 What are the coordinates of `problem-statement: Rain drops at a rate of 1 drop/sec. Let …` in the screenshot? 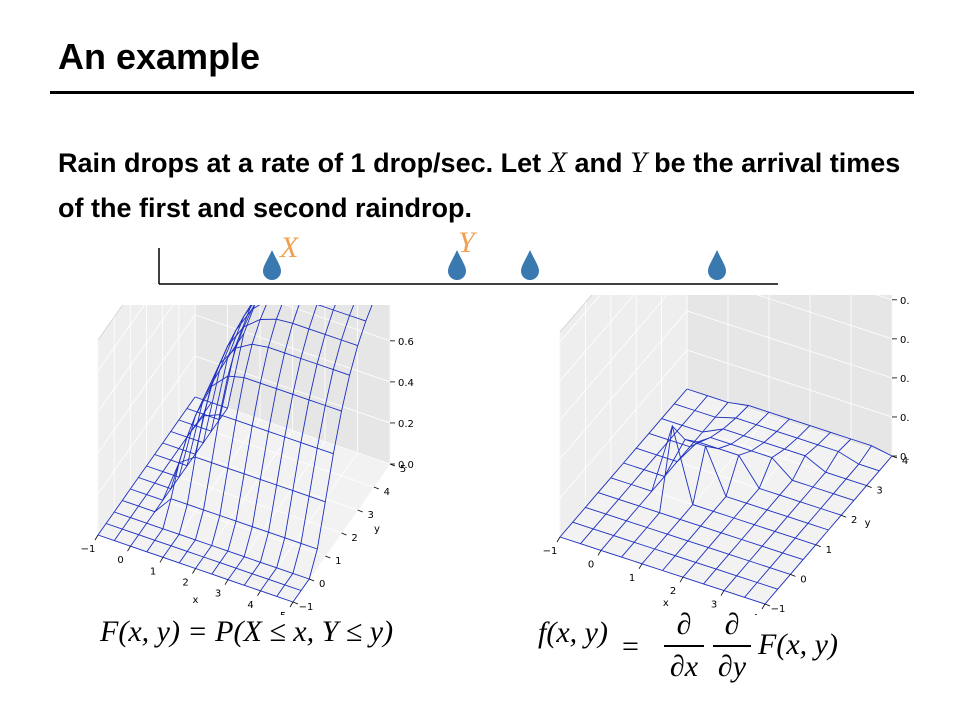 It's located at (488, 185).